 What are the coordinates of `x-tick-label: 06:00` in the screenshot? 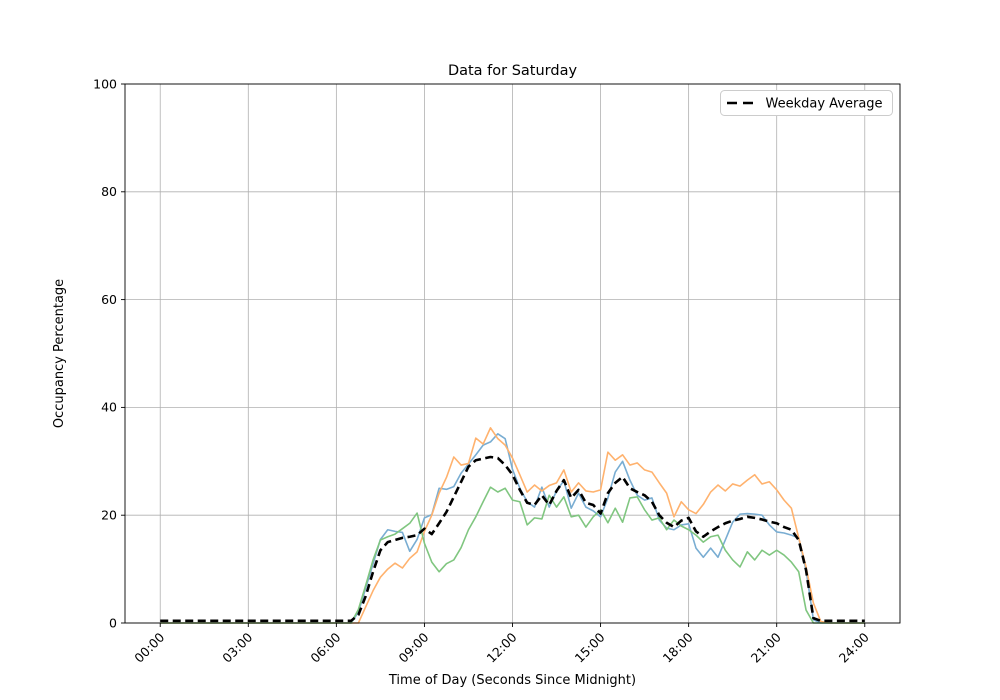 It's located at (325, 647).